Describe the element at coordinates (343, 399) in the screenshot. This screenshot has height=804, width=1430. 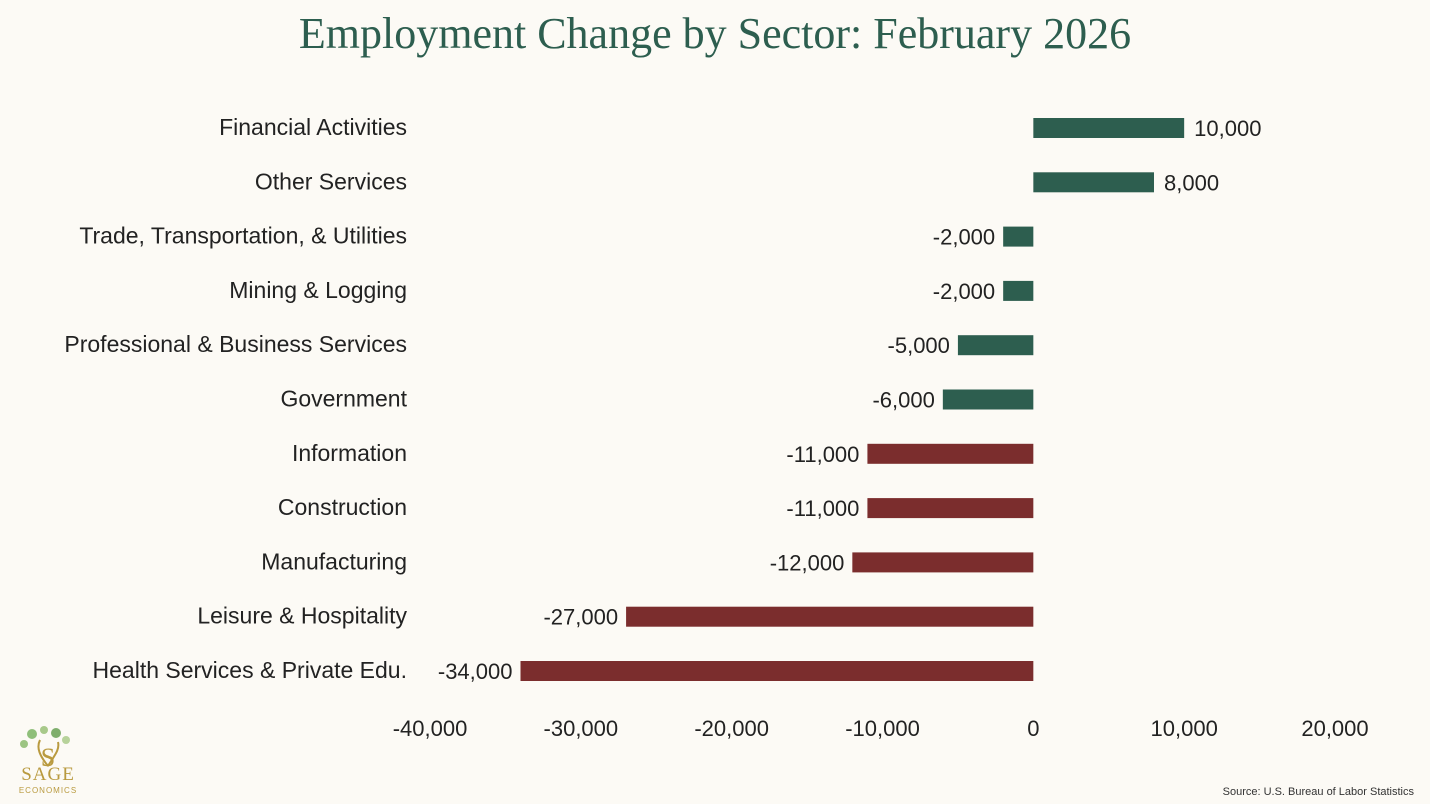
I see `category-label: Government` at that location.